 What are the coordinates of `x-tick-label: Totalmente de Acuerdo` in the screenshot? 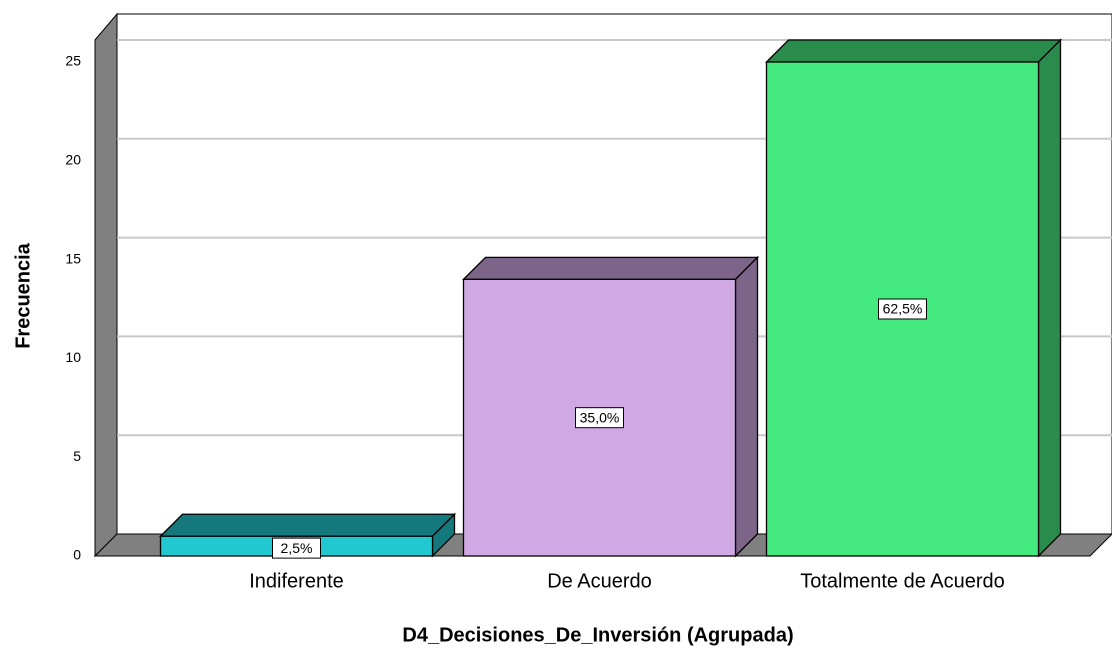 It's located at (902, 581).